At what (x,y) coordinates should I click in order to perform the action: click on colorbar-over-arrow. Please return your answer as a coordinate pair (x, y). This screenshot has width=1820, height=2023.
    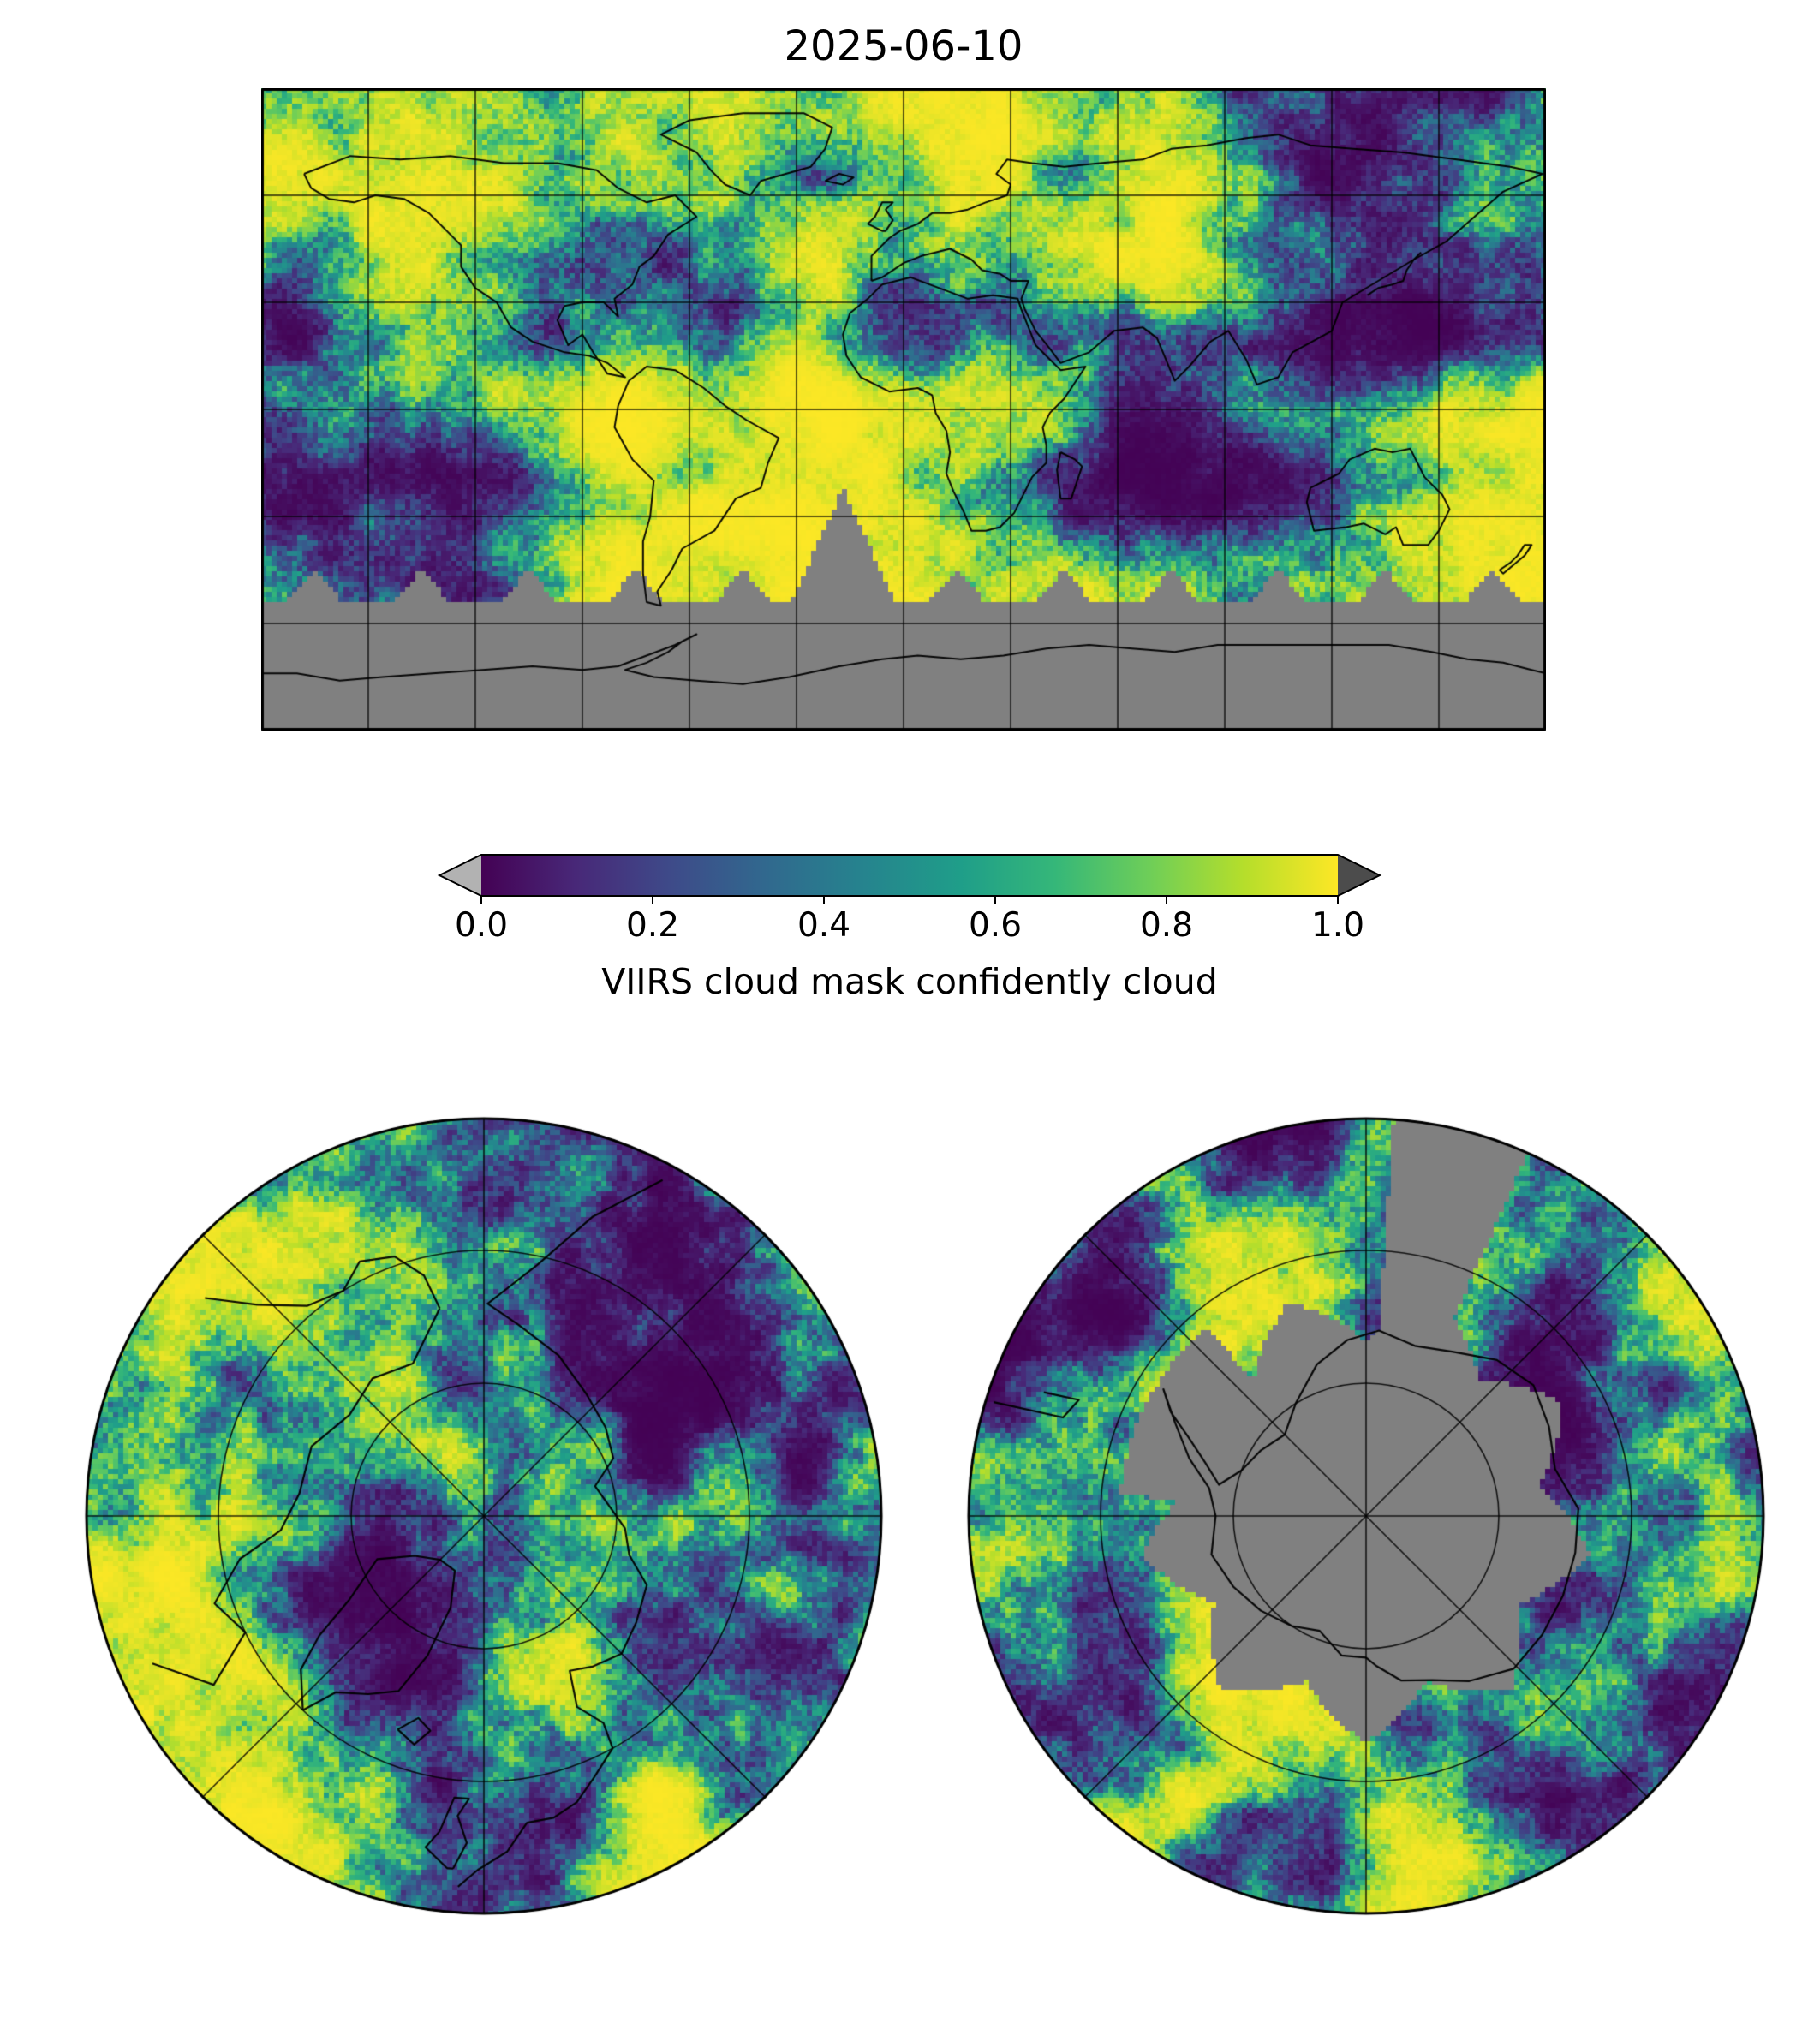
    Looking at the image, I should click on (1359, 875).